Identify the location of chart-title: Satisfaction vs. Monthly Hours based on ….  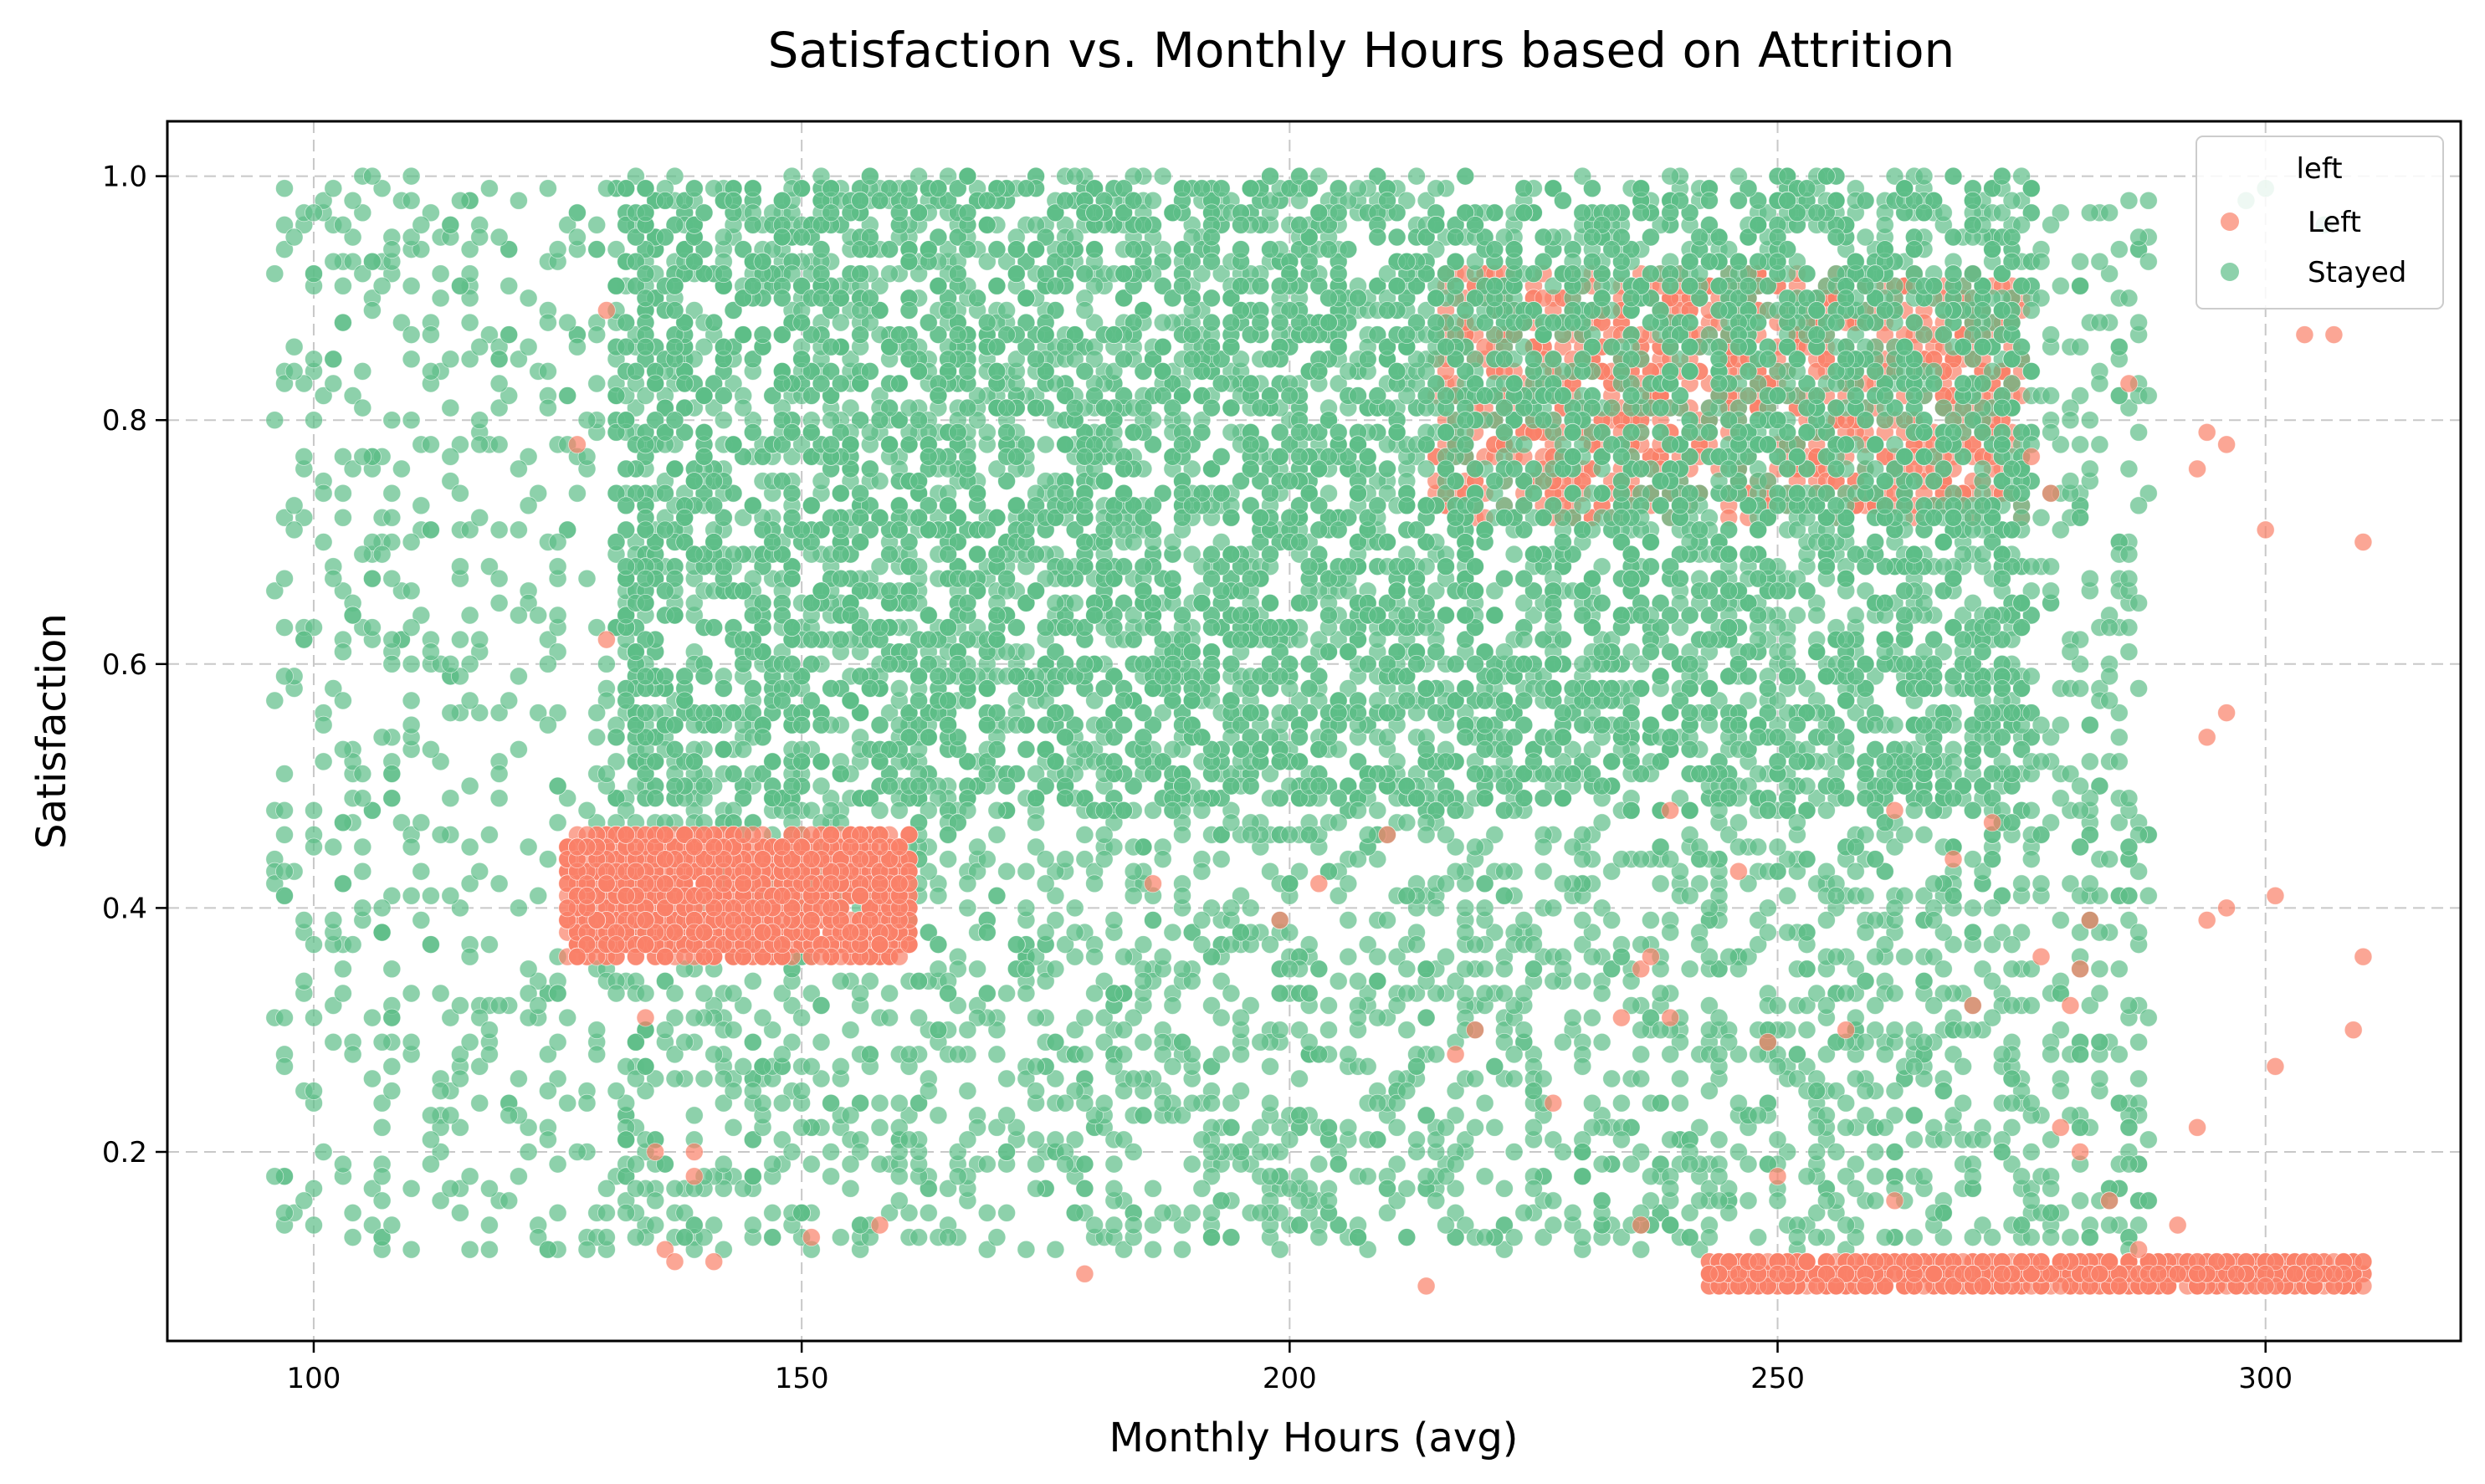
(1361, 50).